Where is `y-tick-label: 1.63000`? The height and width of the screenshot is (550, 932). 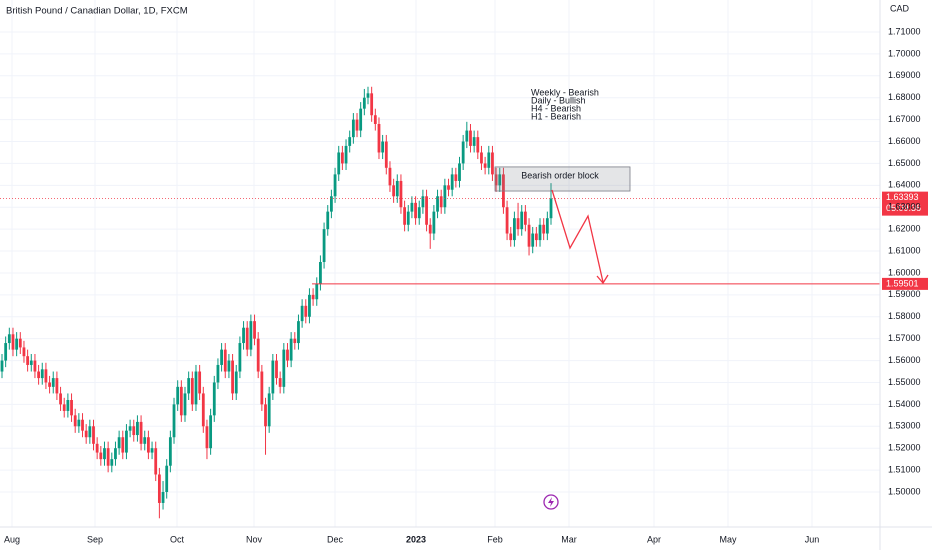
y-tick-label: 1.63000 is located at coordinates (904, 207).